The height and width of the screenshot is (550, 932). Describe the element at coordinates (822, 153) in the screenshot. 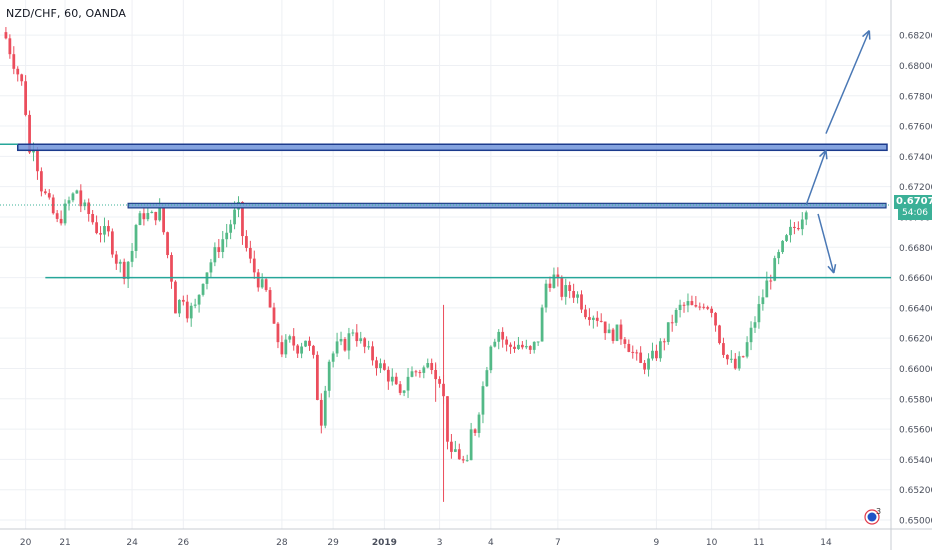

I see `arrow-head` at that location.